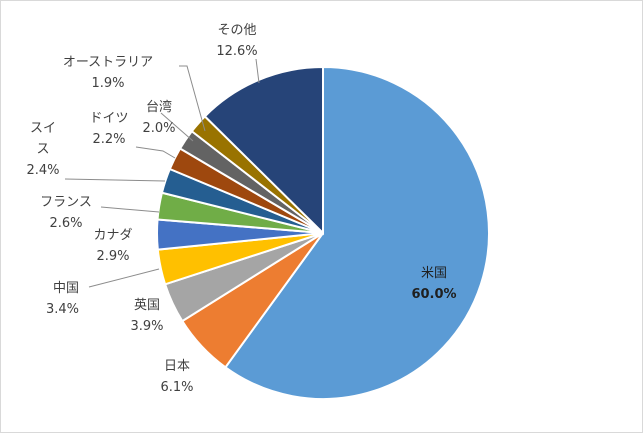 The image size is (643, 434). Describe the element at coordinates (42, 149) in the screenshot. I see `data-label-category-7-2: ス` at that location.